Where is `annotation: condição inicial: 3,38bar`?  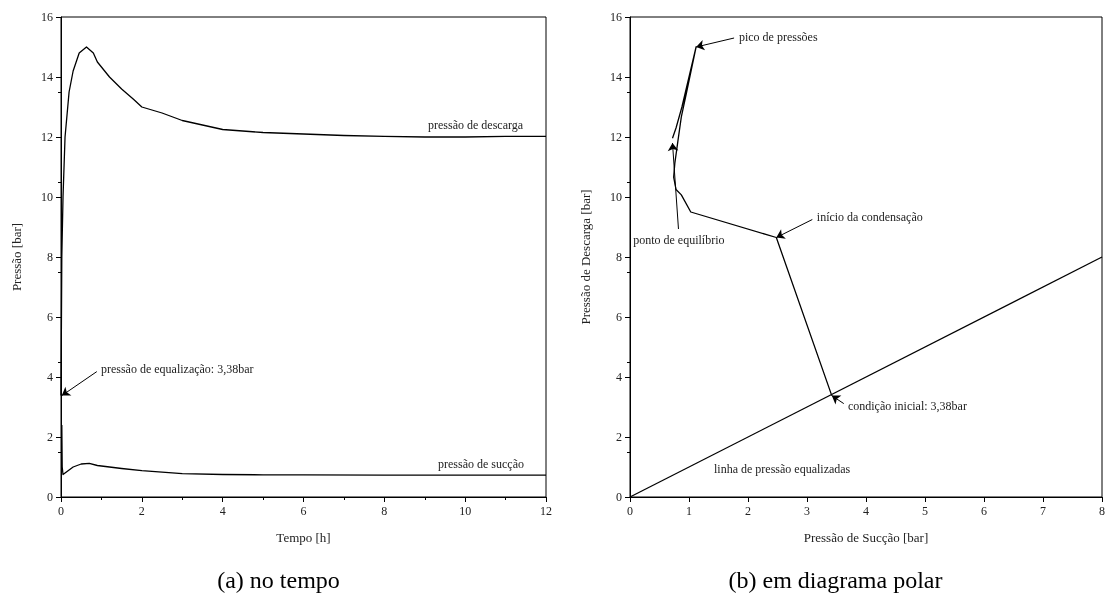 annotation: condição inicial: 3,38bar is located at coordinates (907, 406).